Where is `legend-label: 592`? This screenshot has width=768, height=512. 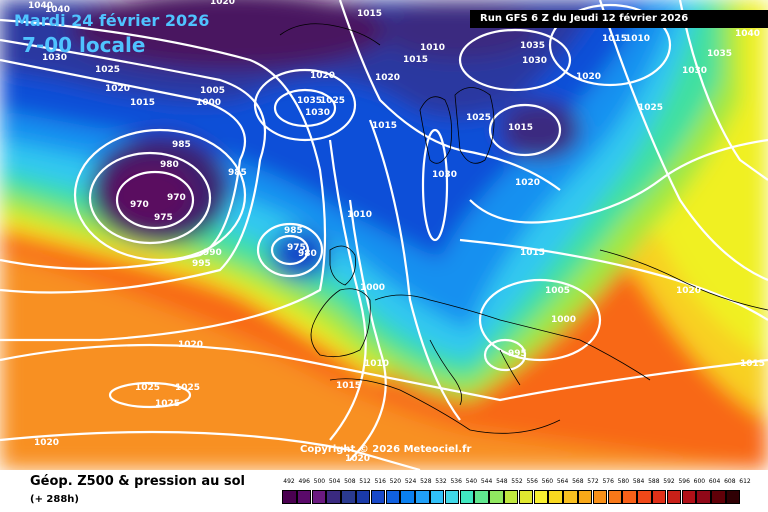
legend-label: 592 is located at coordinates (669, 481).